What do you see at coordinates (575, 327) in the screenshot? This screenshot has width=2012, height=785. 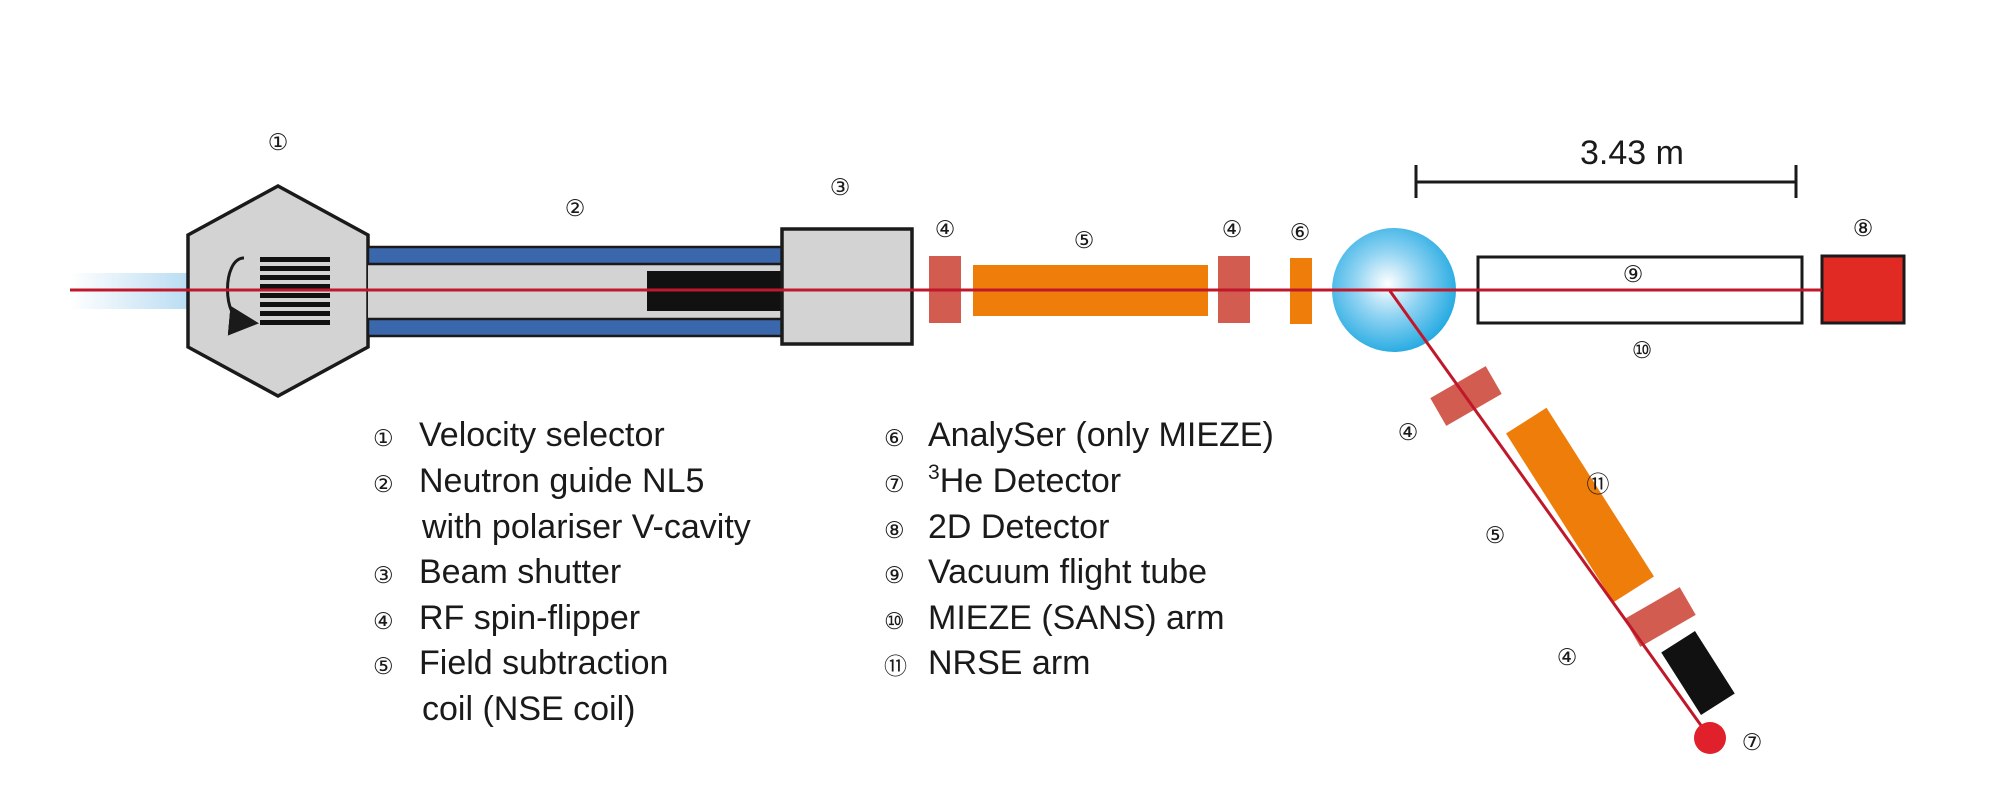 I see `neutron-guide-bottom-wall` at bounding box center [575, 327].